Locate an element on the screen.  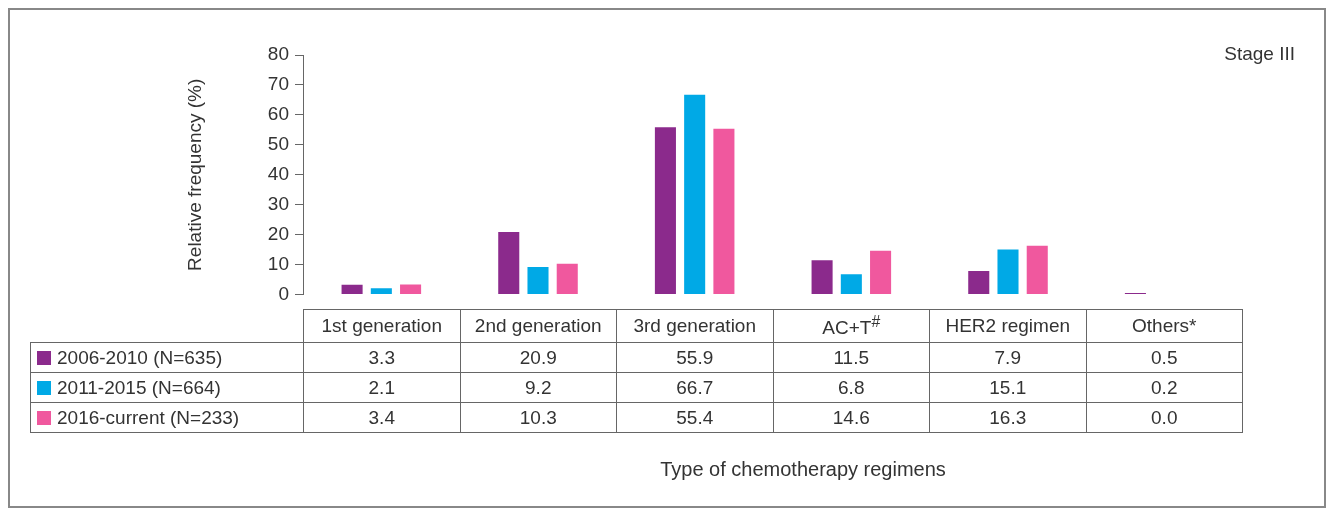
legend-label: 2011-2015 (N=664) is located at coordinates (167, 387).